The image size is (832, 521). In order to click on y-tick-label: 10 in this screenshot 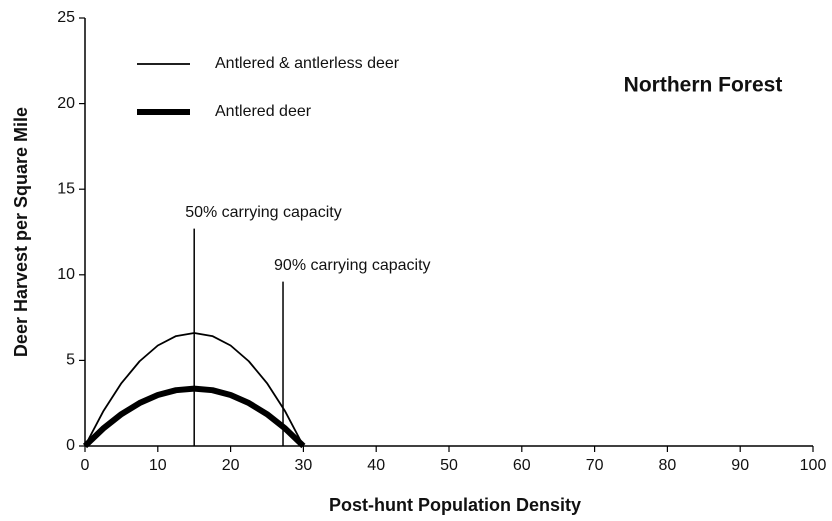, I will do `click(66, 274)`.